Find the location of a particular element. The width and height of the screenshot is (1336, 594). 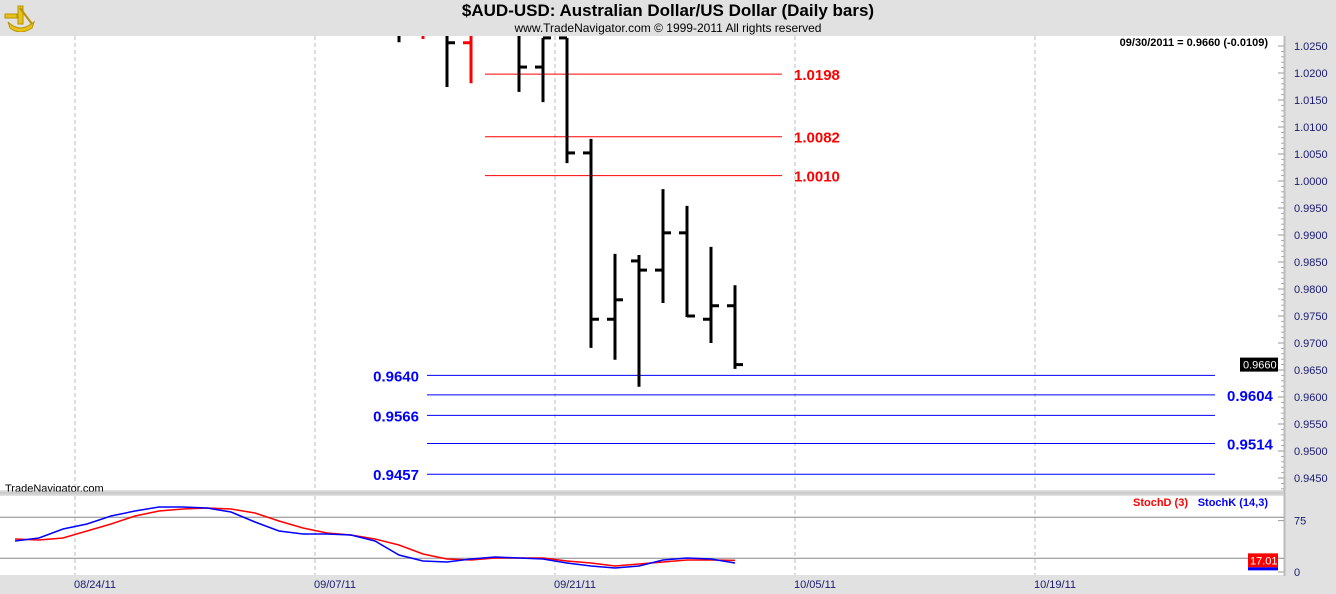

stoch-tick-label: 0 is located at coordinates (1297, 573).